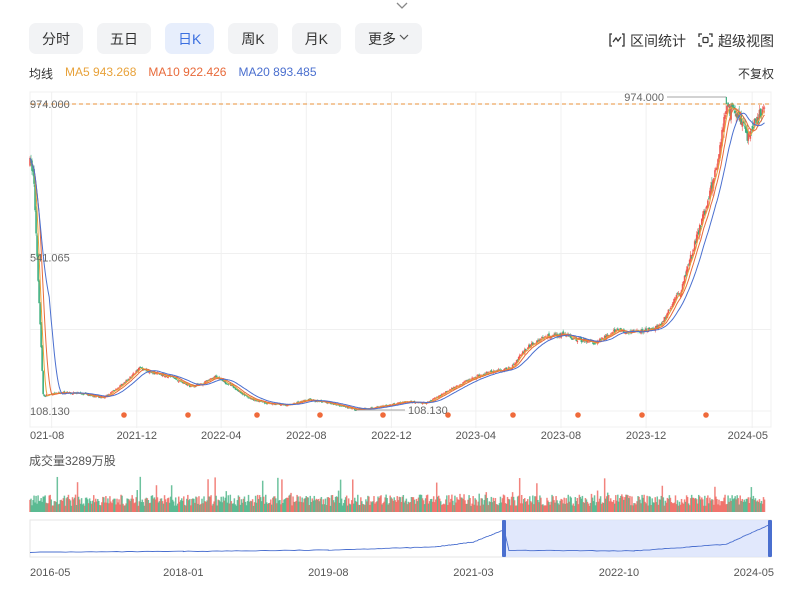 This screenshot has height=597, width=808. What do you see at coordinates (770, 538) in the screenshot?
I see `navigator-handle-right` at bounding box center [770, 538].